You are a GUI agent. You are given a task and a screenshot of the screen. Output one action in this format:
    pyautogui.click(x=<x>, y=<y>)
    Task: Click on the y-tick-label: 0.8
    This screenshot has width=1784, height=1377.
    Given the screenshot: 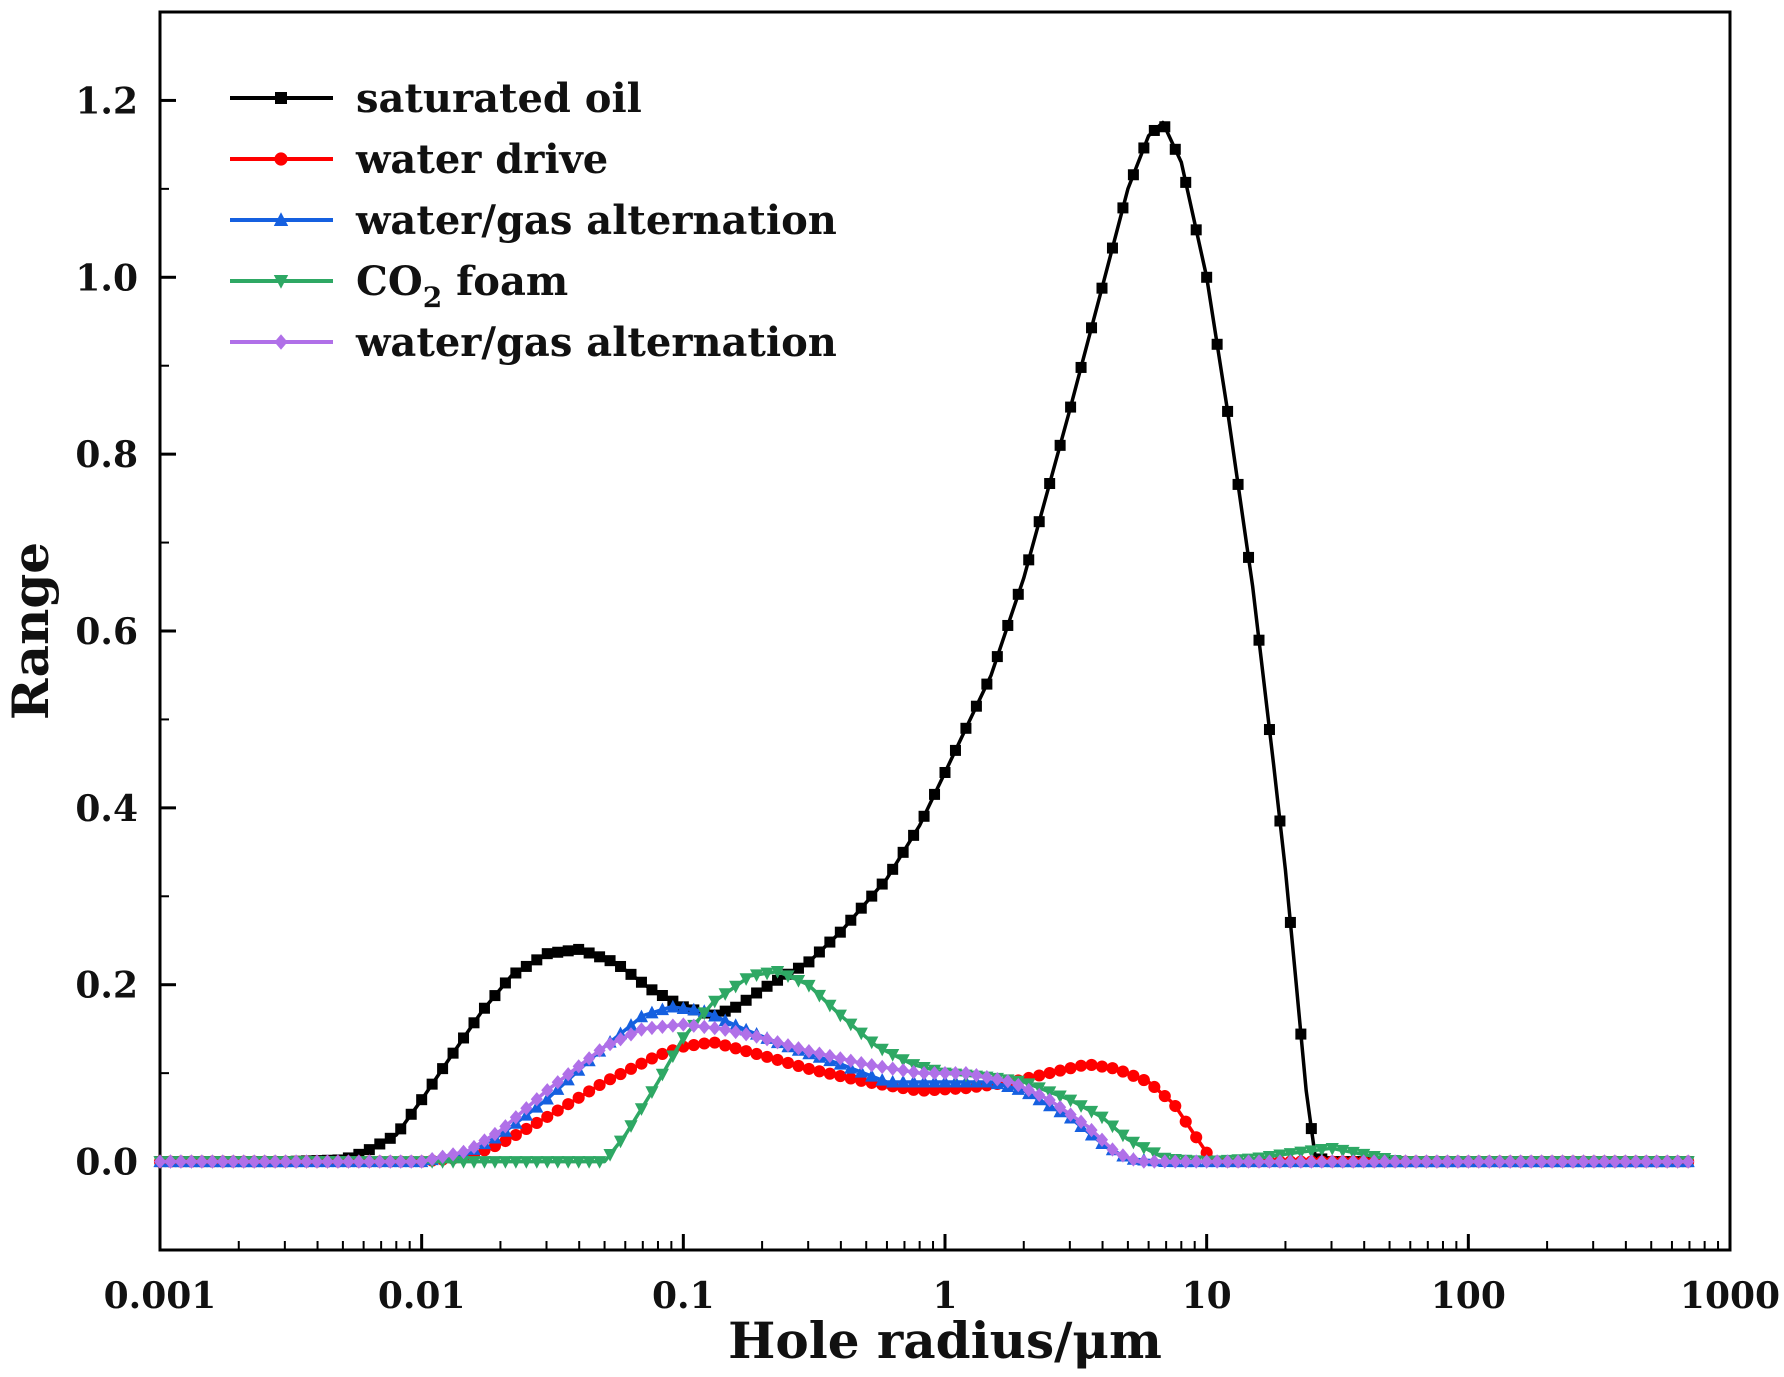 What is the action you would take?
    pyautogui.click(x=106, y=455)
    